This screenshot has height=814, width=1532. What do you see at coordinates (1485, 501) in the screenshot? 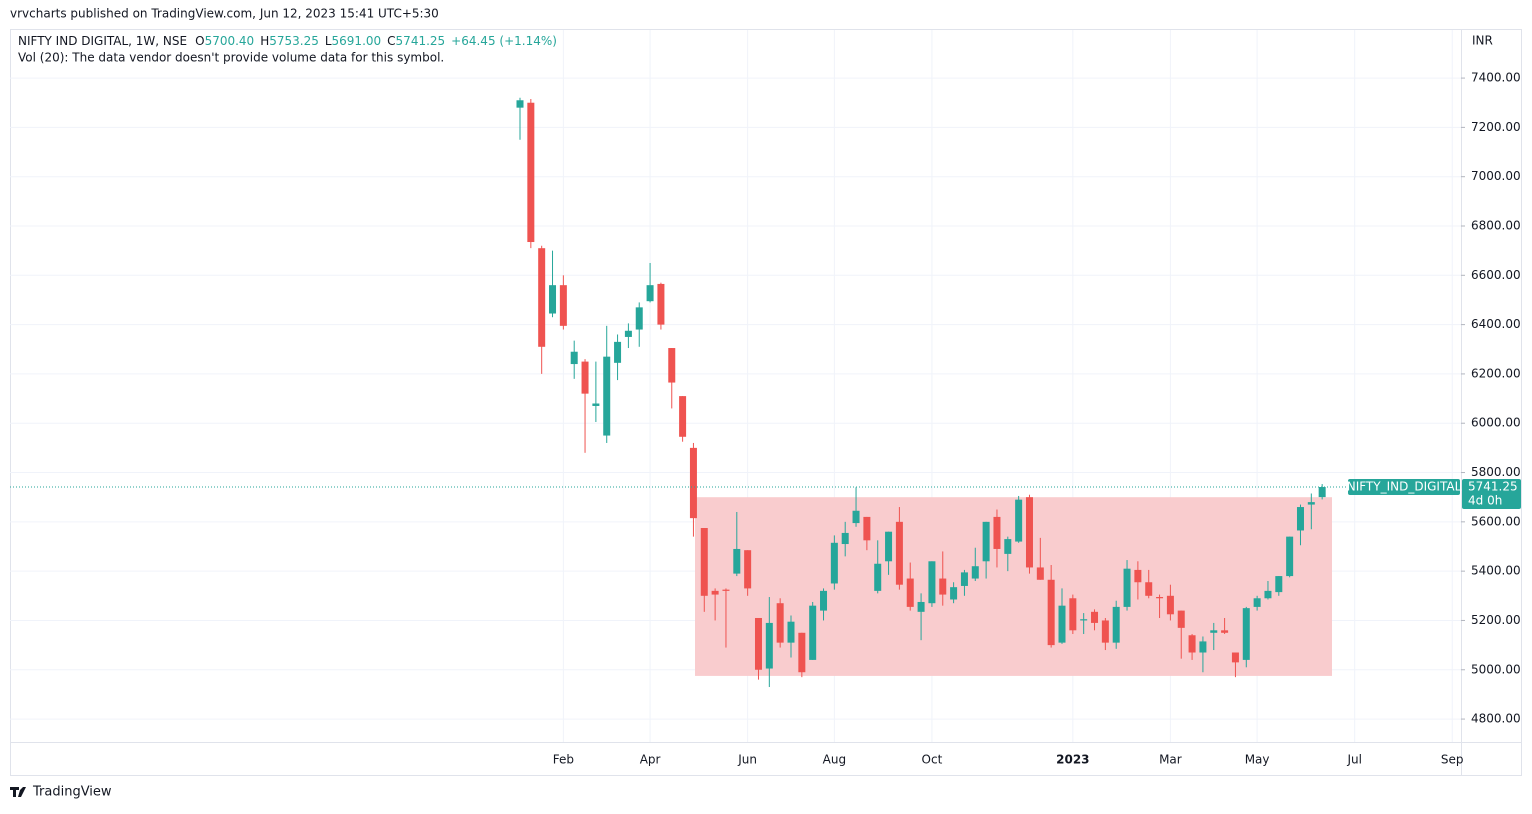
I see `countdown: 4d 0h` at bounding box center [1485, 501].